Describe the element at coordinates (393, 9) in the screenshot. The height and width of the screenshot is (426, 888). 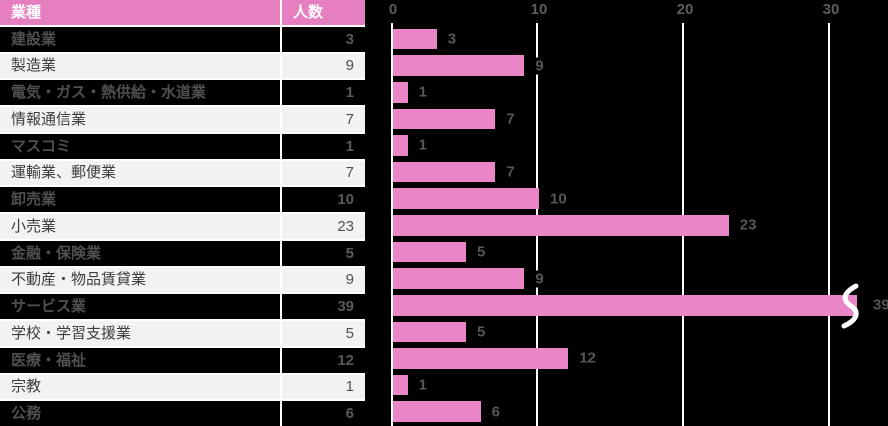
I see `axis-tick-label: 0` at that location.